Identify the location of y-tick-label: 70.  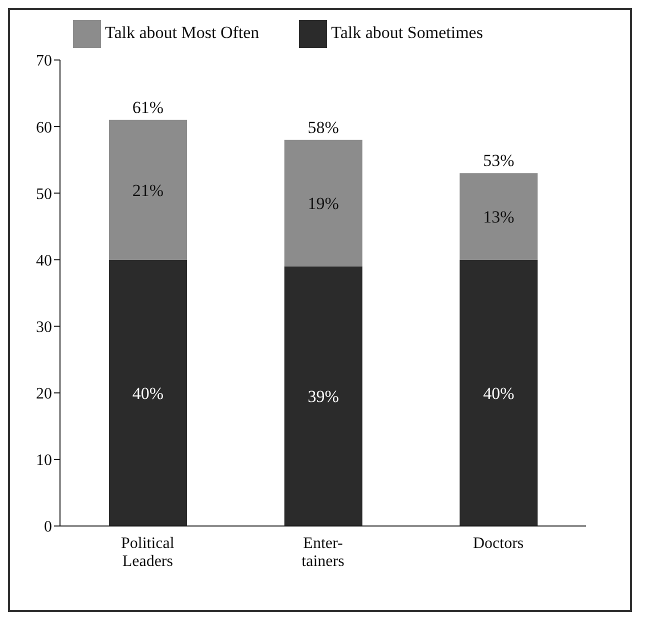
(44, 61).